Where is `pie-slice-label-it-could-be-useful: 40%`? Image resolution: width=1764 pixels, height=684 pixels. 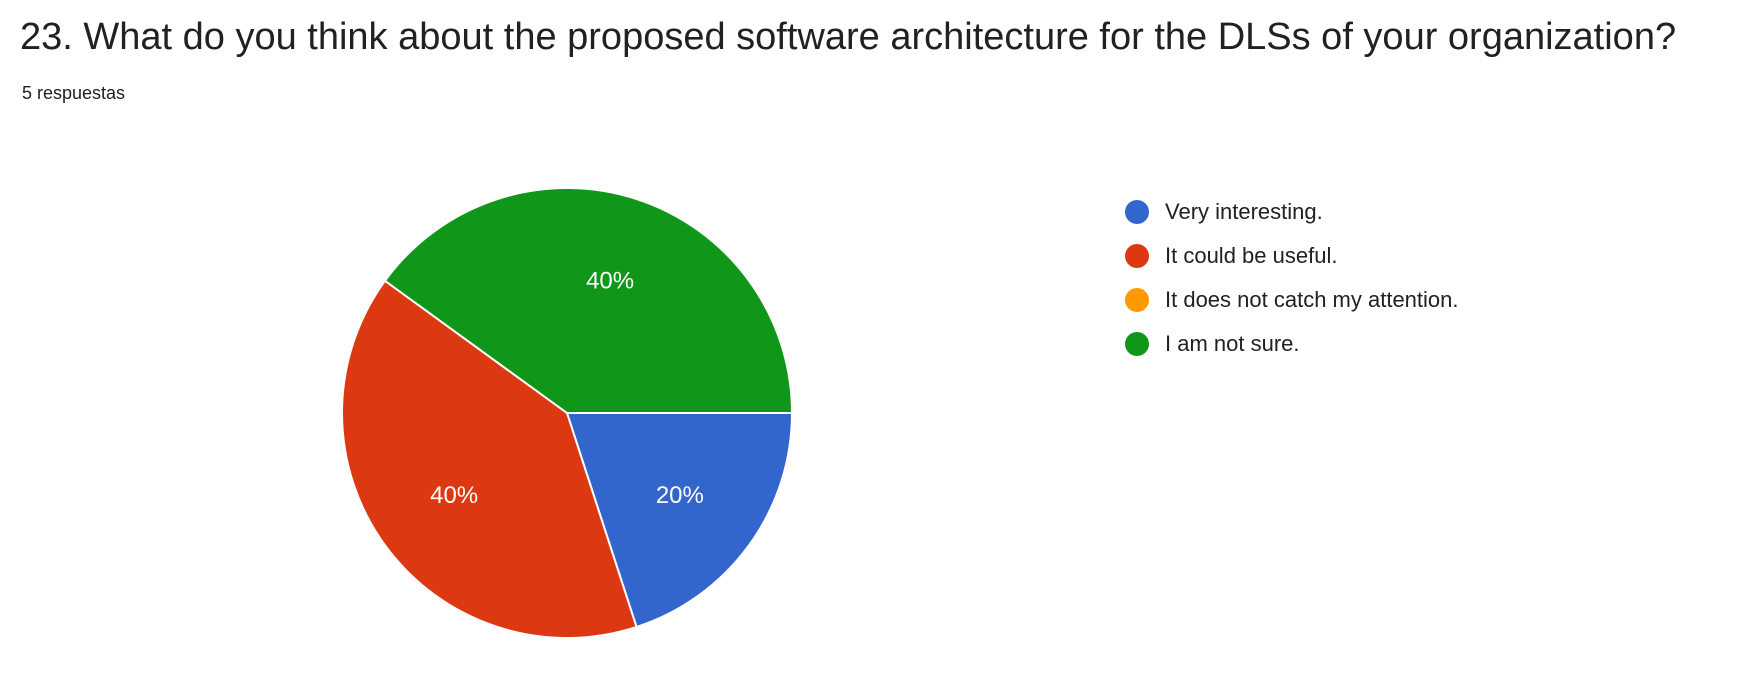 pie-slice-label-it-could-be-useful: 40% is located at coordinates (454, 495).